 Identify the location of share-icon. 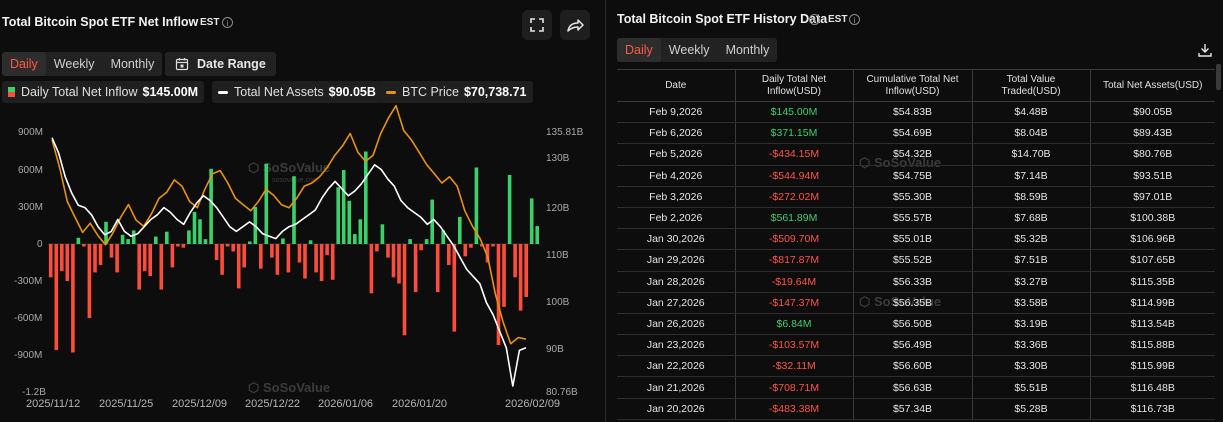
(575, 25).